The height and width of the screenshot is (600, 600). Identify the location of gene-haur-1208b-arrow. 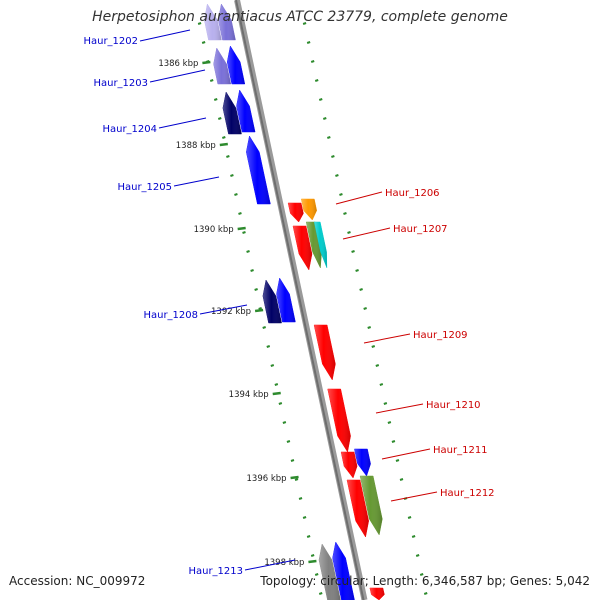
(286, 300).